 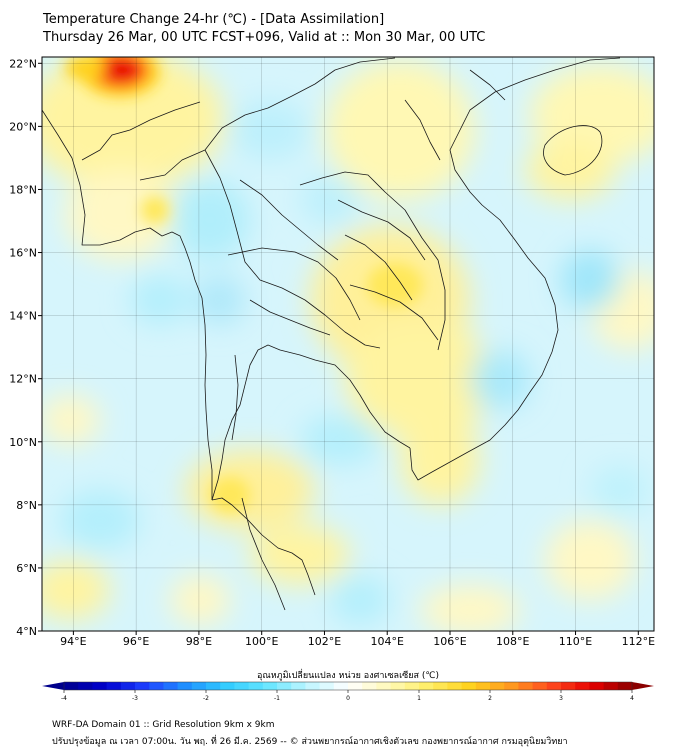 What do you see at coordinates (311, 422) in the screenshot?
I see `coastline-gulf-inner` at bounding box center [311, 422].